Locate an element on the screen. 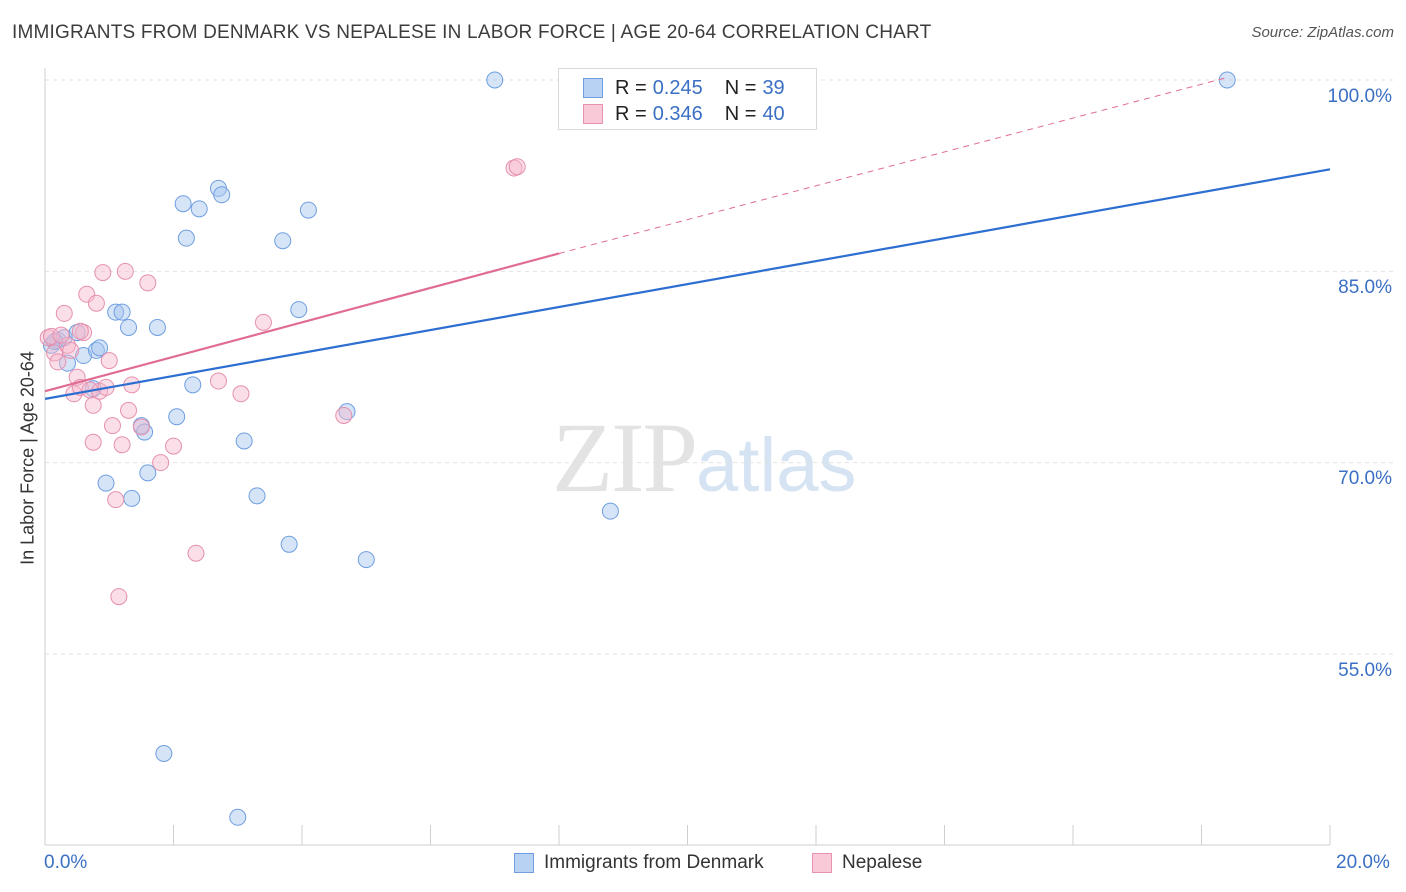 This screenshot has height=892, width=1406. y-tick-label-100: 100.0% is located at coordinates (1359, 96).